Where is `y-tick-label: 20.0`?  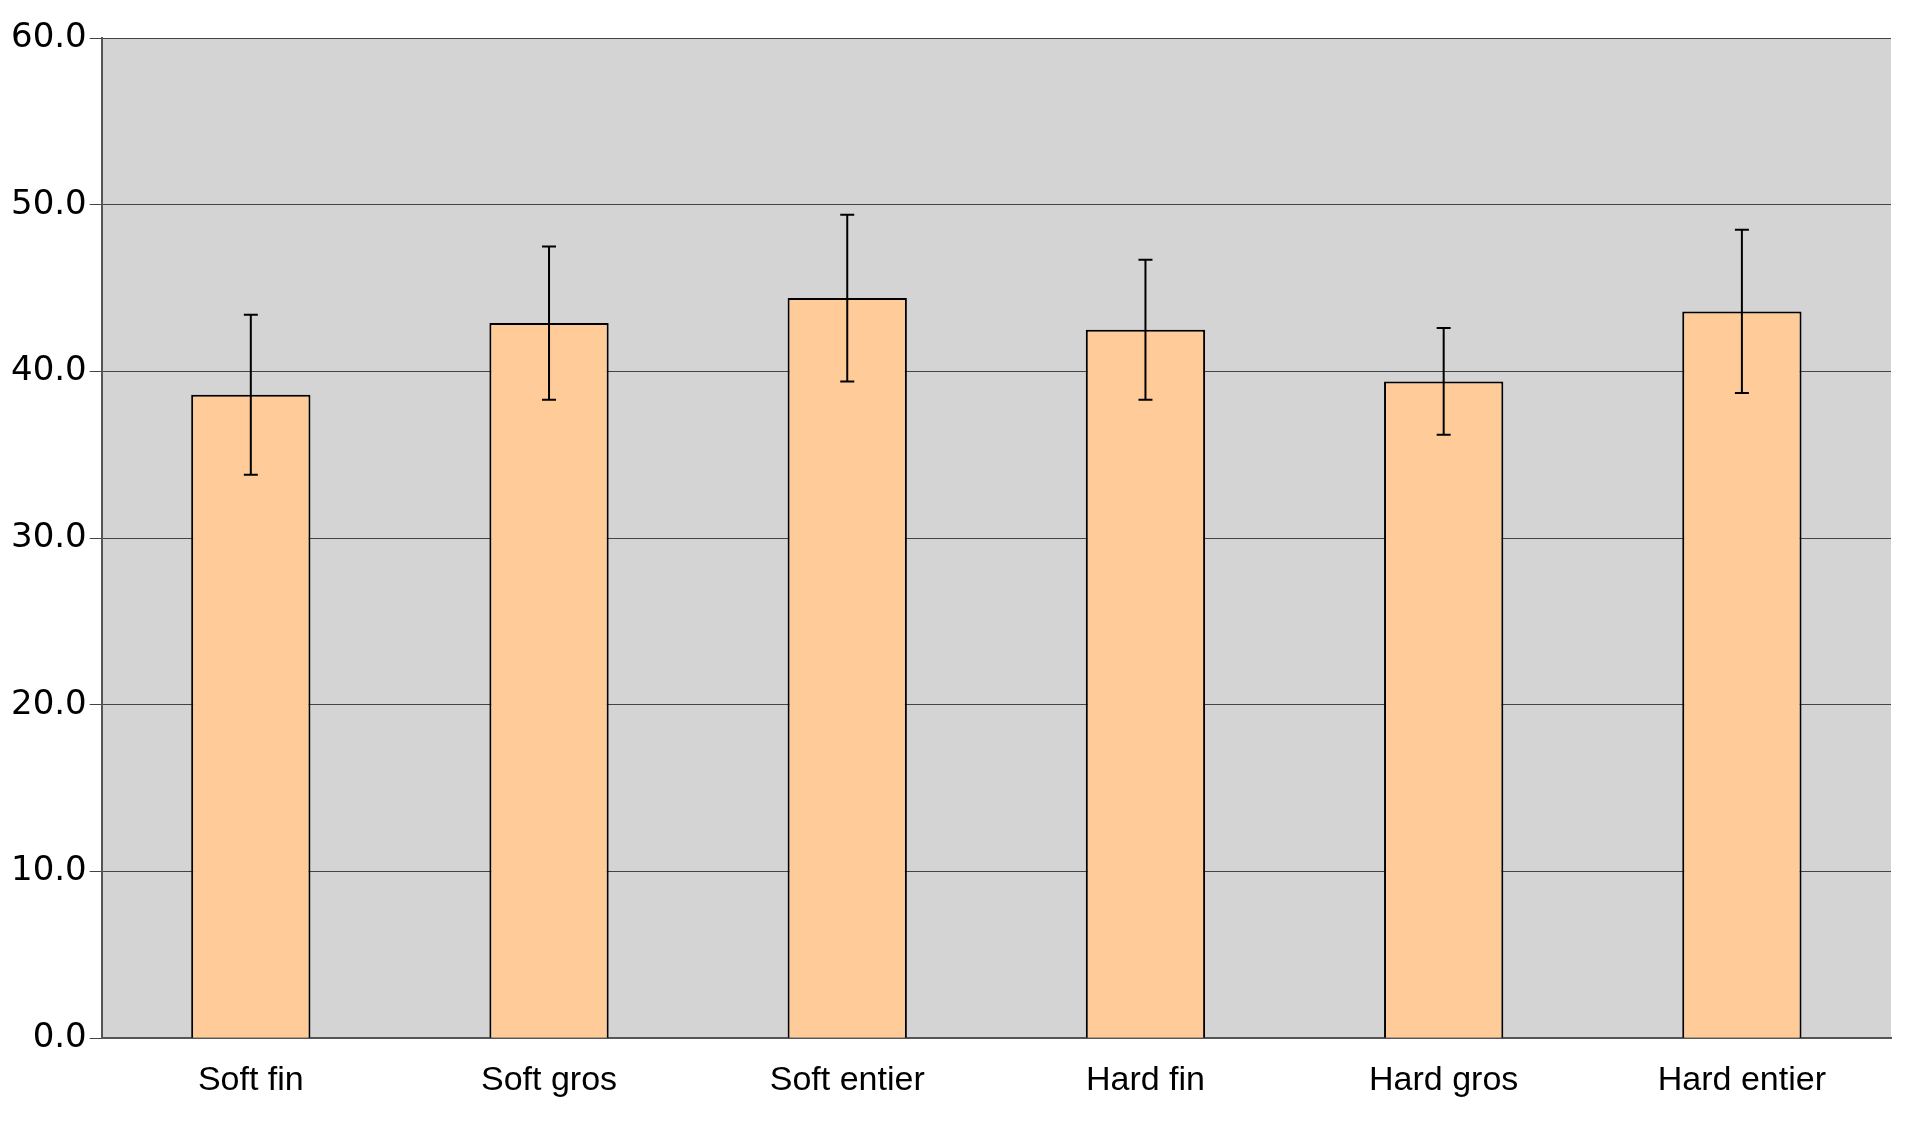 y-tick-label: 20.0 is located at coordinates (49, 701).